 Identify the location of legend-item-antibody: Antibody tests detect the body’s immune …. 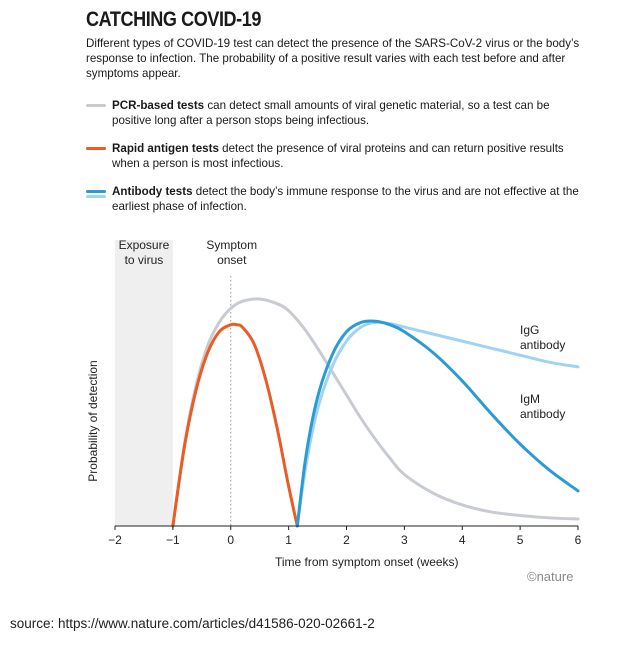
(336, 199).